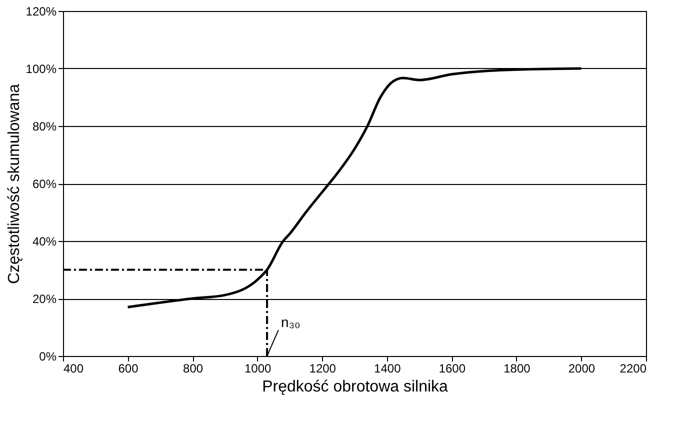 Image resolution: width=691 pixels, height=423 pixels. Describe the element at coordinates (44, 184) in the screenshot. I see `y-tick-label: 60%` at that location.